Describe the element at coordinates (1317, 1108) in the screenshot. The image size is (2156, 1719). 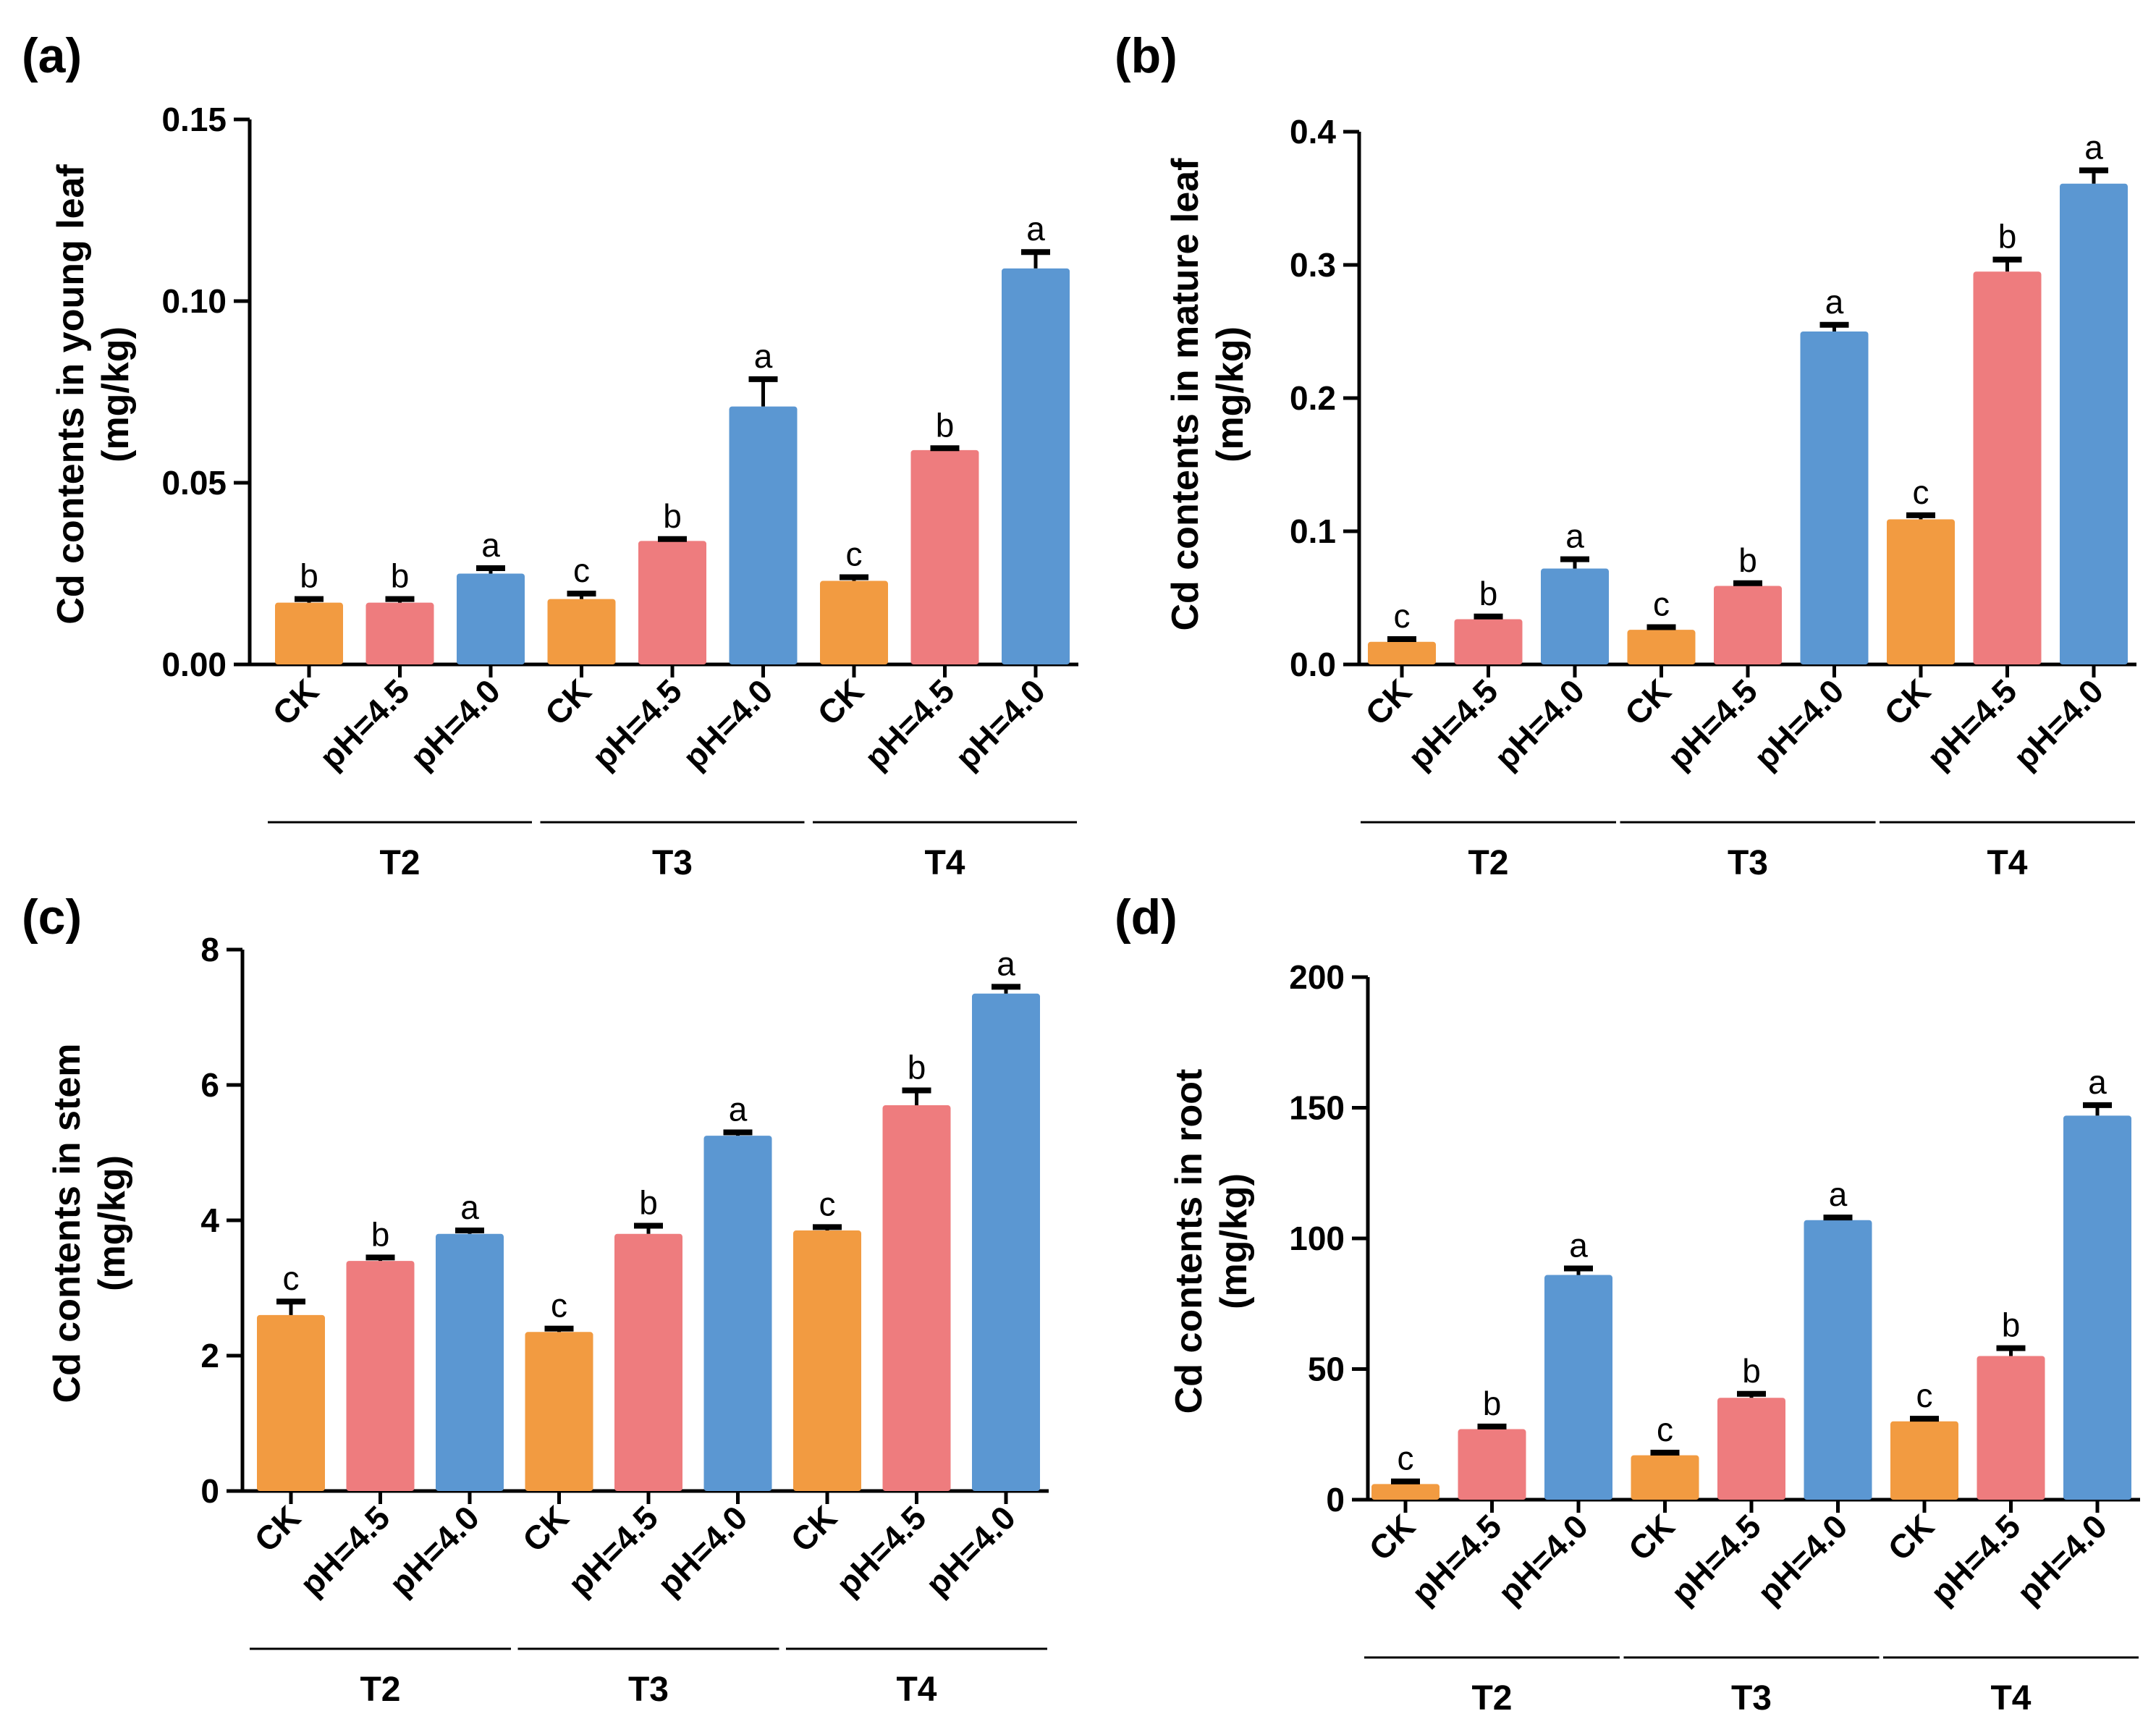
I see `y-tick-label: 150` at that location.